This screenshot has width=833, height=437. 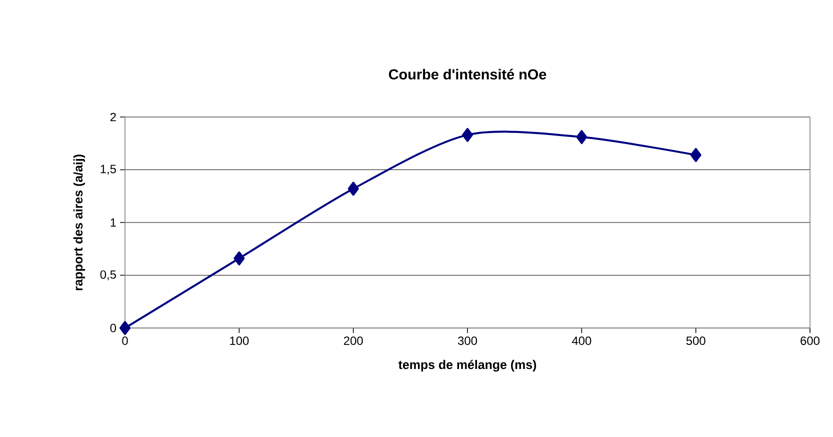 What do you see at coordinates (108, 169) in the screenshot?
I see `y-tick-label: 1,5` at bounding box center [108, 169].